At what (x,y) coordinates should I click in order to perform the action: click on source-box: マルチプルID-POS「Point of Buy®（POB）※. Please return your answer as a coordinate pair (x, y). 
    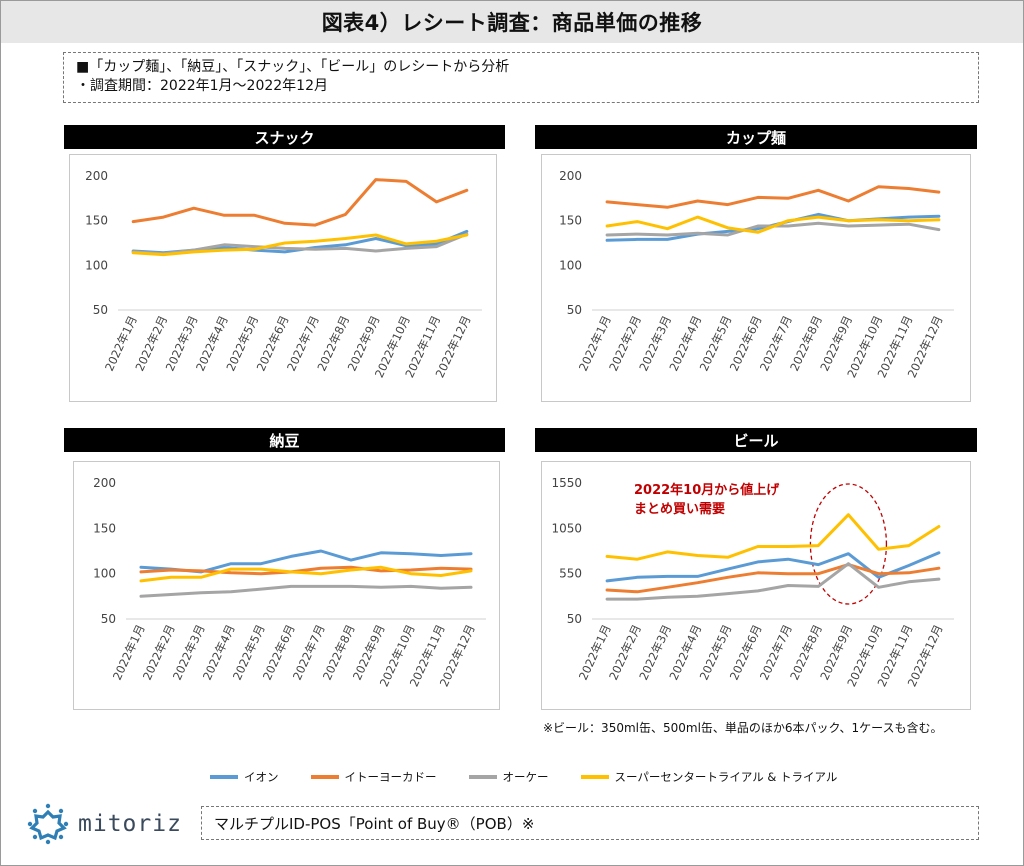
    Looking at the image, I should click on (590, 823).